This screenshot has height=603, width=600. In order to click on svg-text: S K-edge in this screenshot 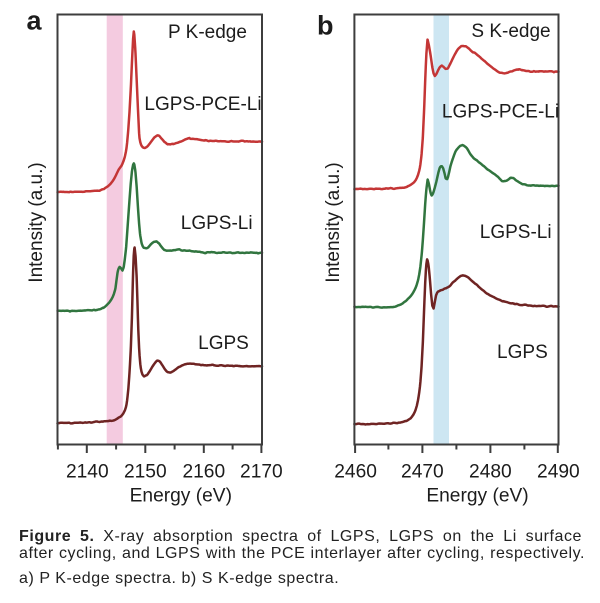, I will do `click(510, 31)`.